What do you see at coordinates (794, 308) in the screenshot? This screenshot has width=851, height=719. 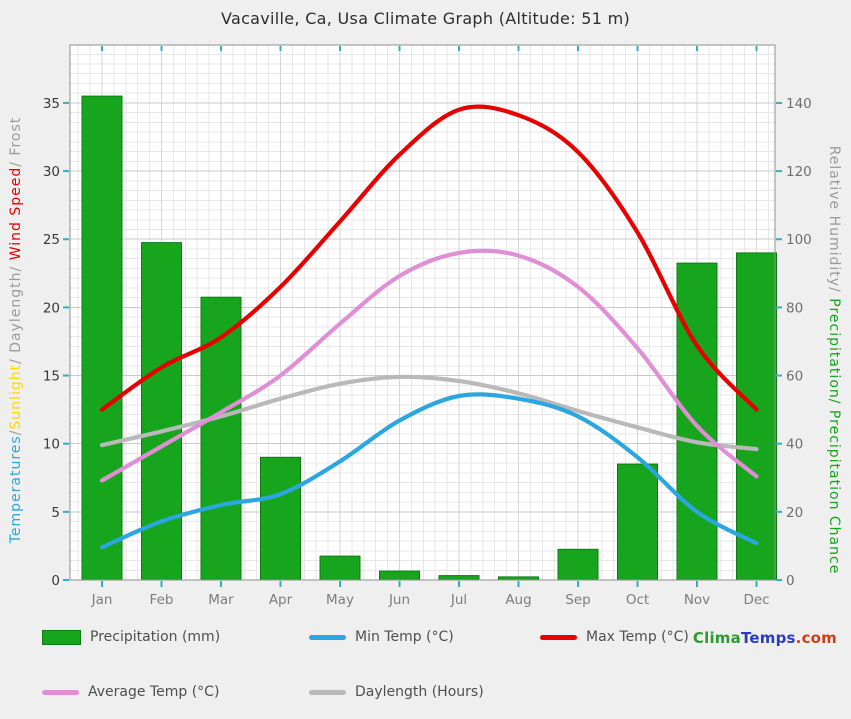 I see `svg-text: 80` at bounding box center [794, 308].